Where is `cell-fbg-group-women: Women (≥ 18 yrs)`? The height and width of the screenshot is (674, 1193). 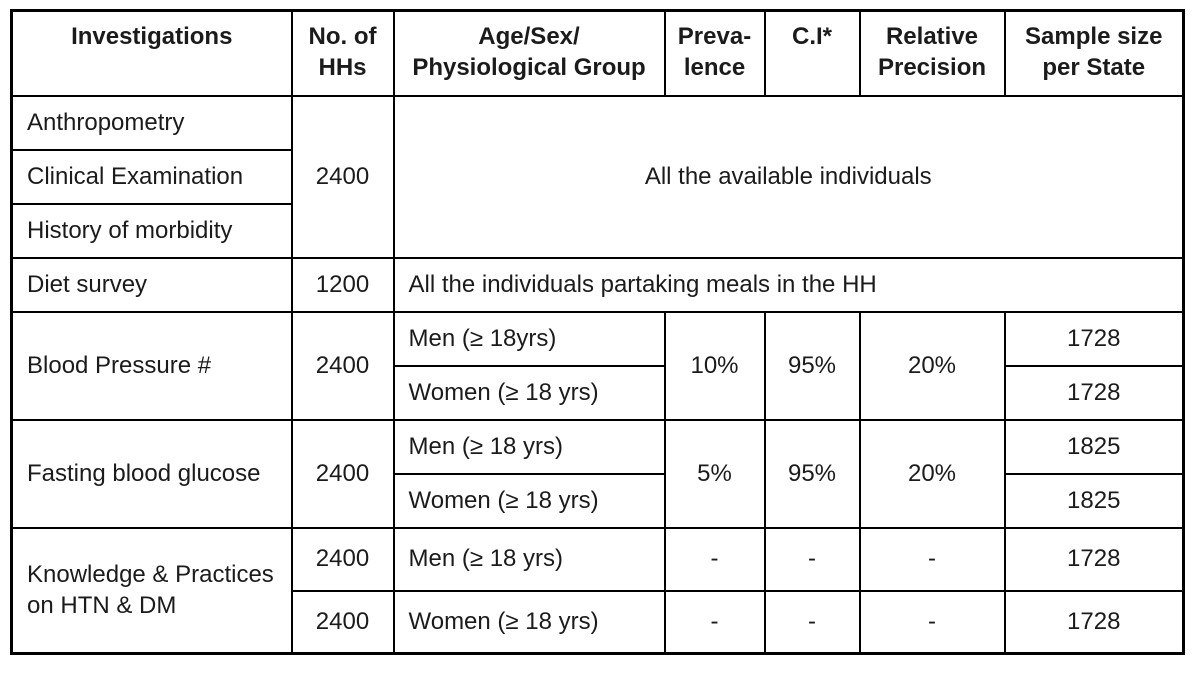
cell-fbg-group-women: Women (≥ 18 yrs) is located at coordinates (529, 500).